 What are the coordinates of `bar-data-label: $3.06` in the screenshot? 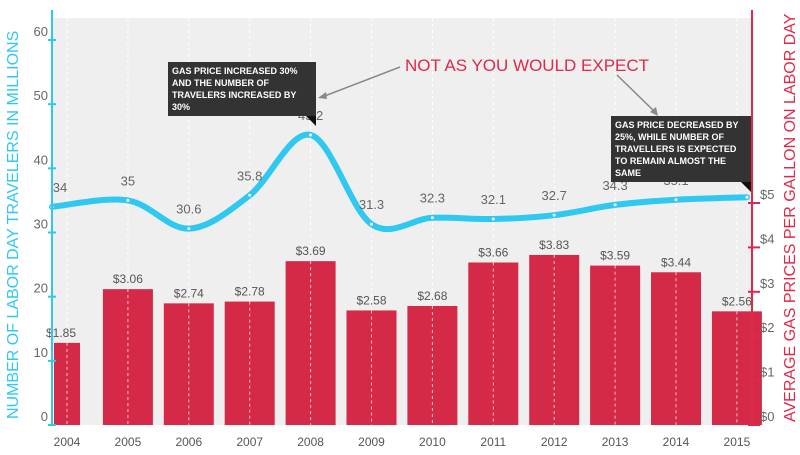 It's located at (128, 279).